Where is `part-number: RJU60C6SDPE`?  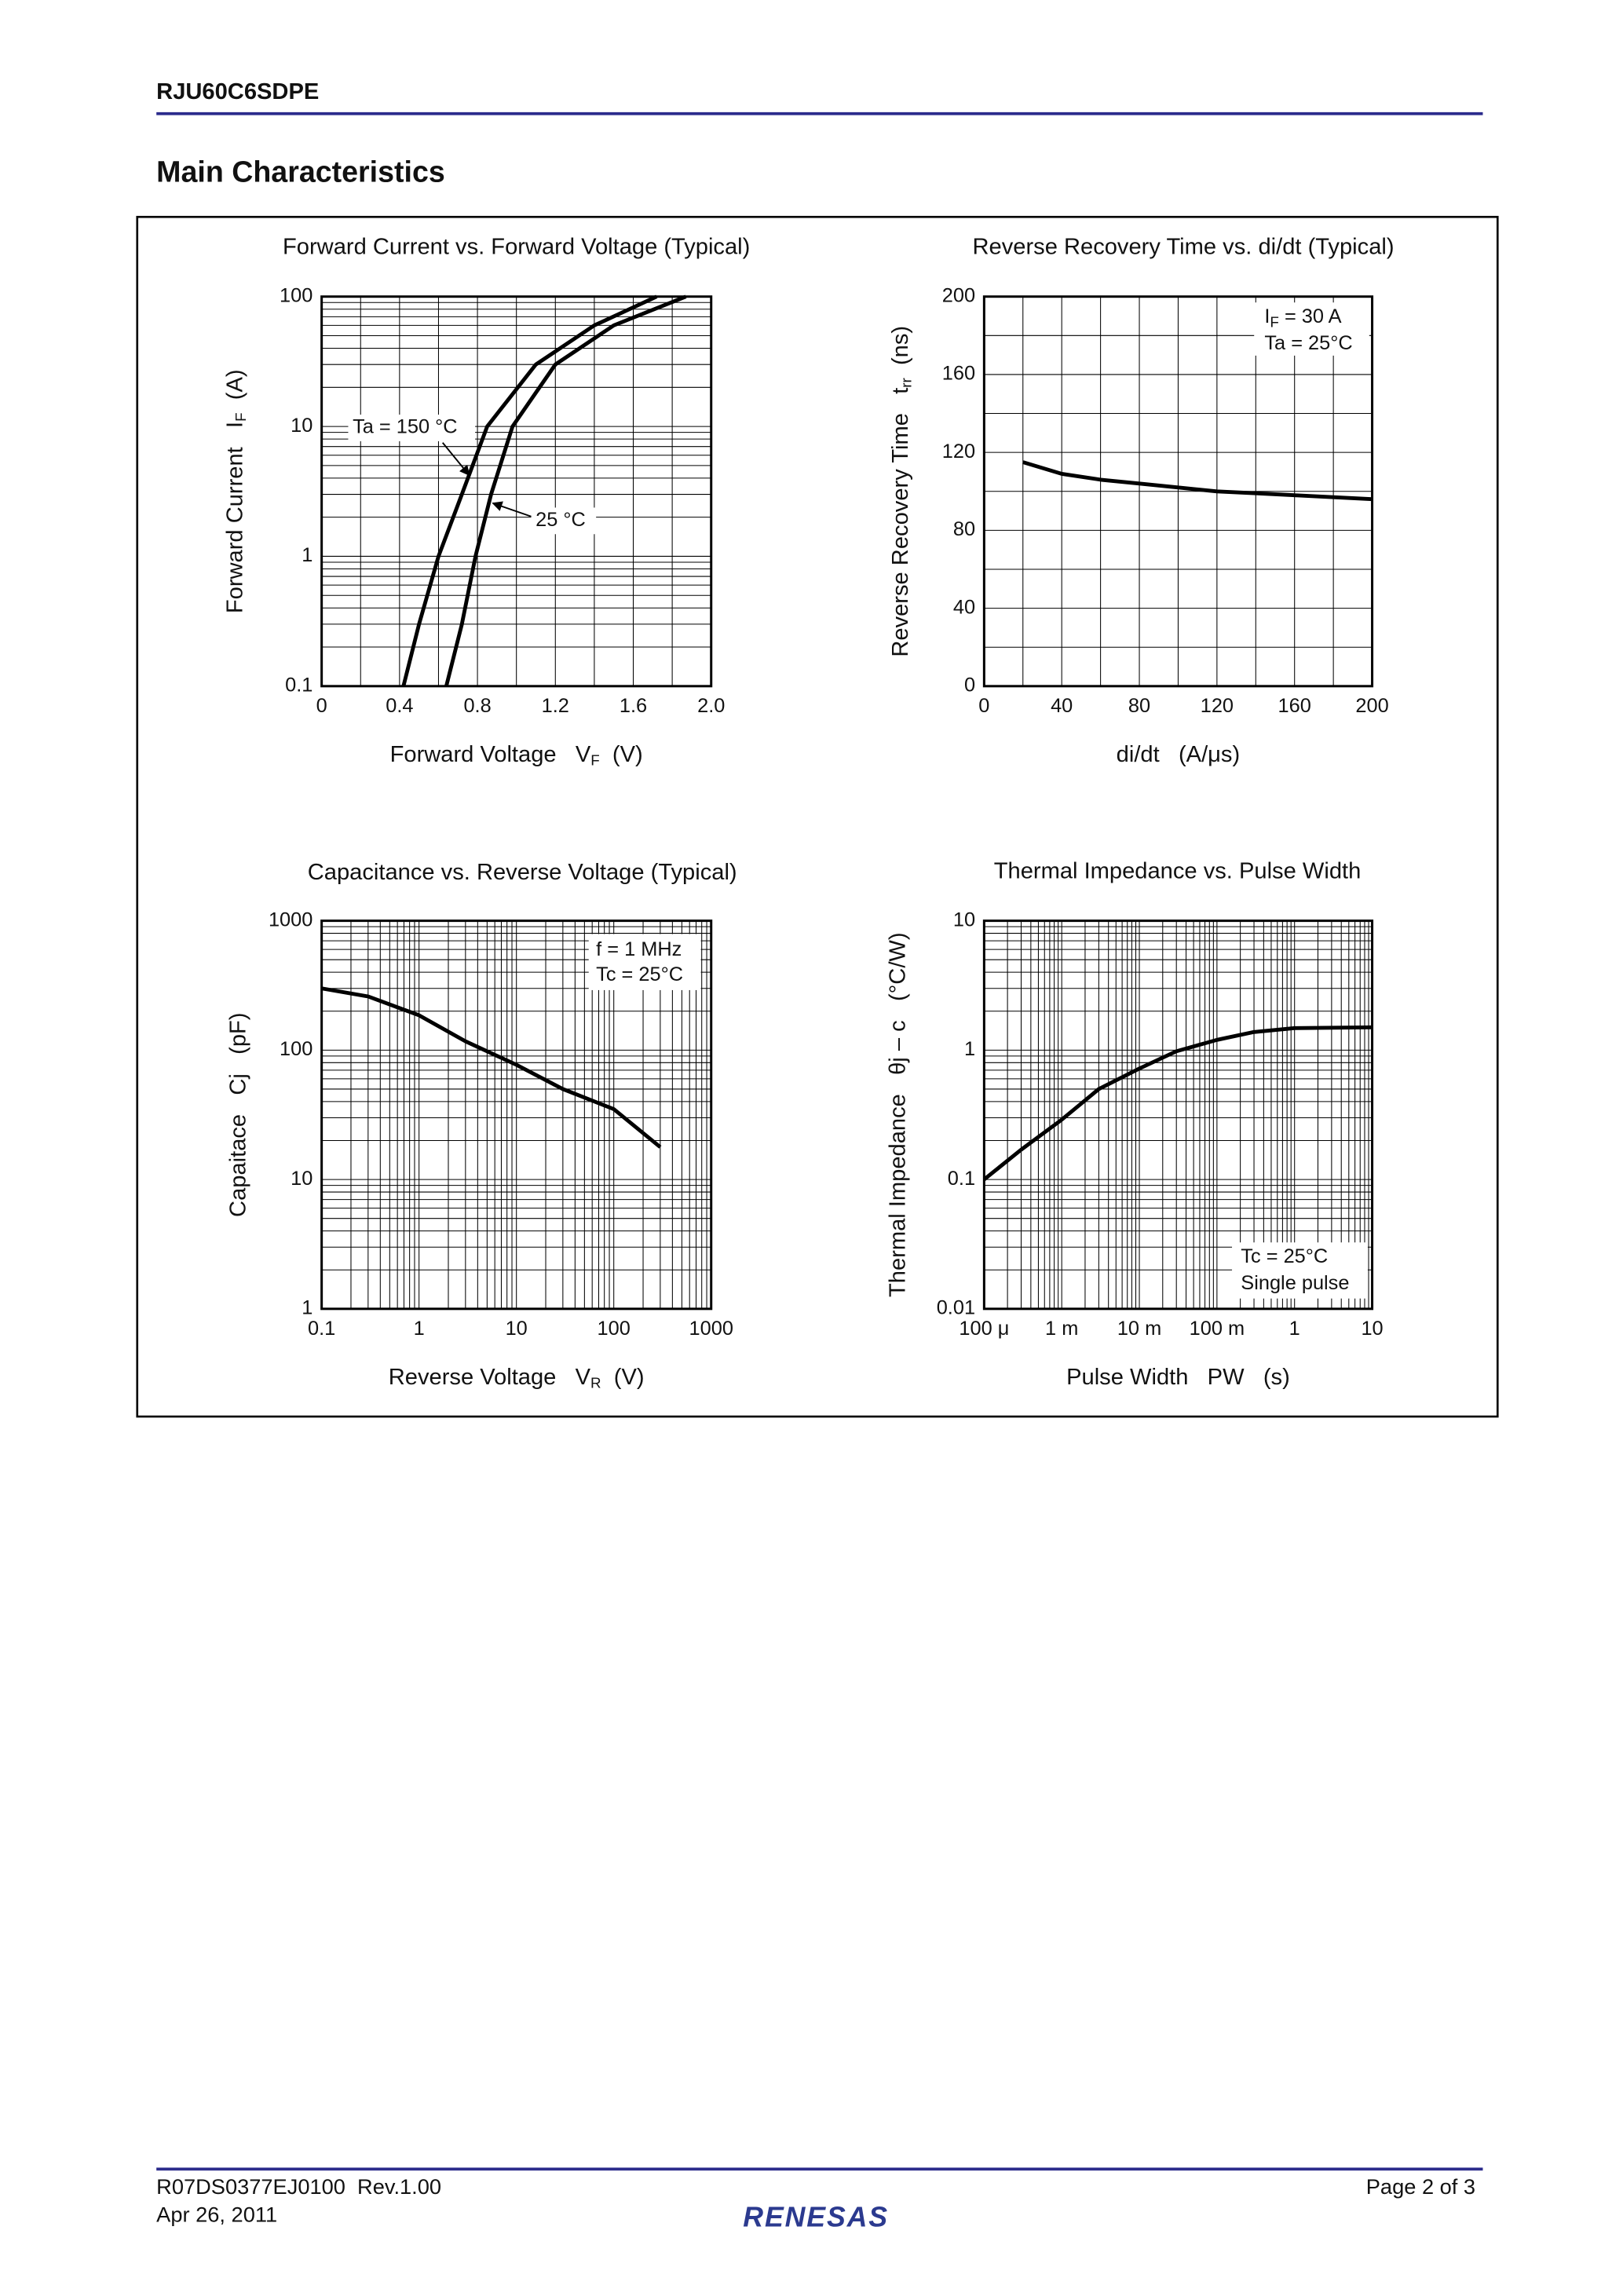
part-number: RJU60C6SDPE is located at coordinates (237, 91).